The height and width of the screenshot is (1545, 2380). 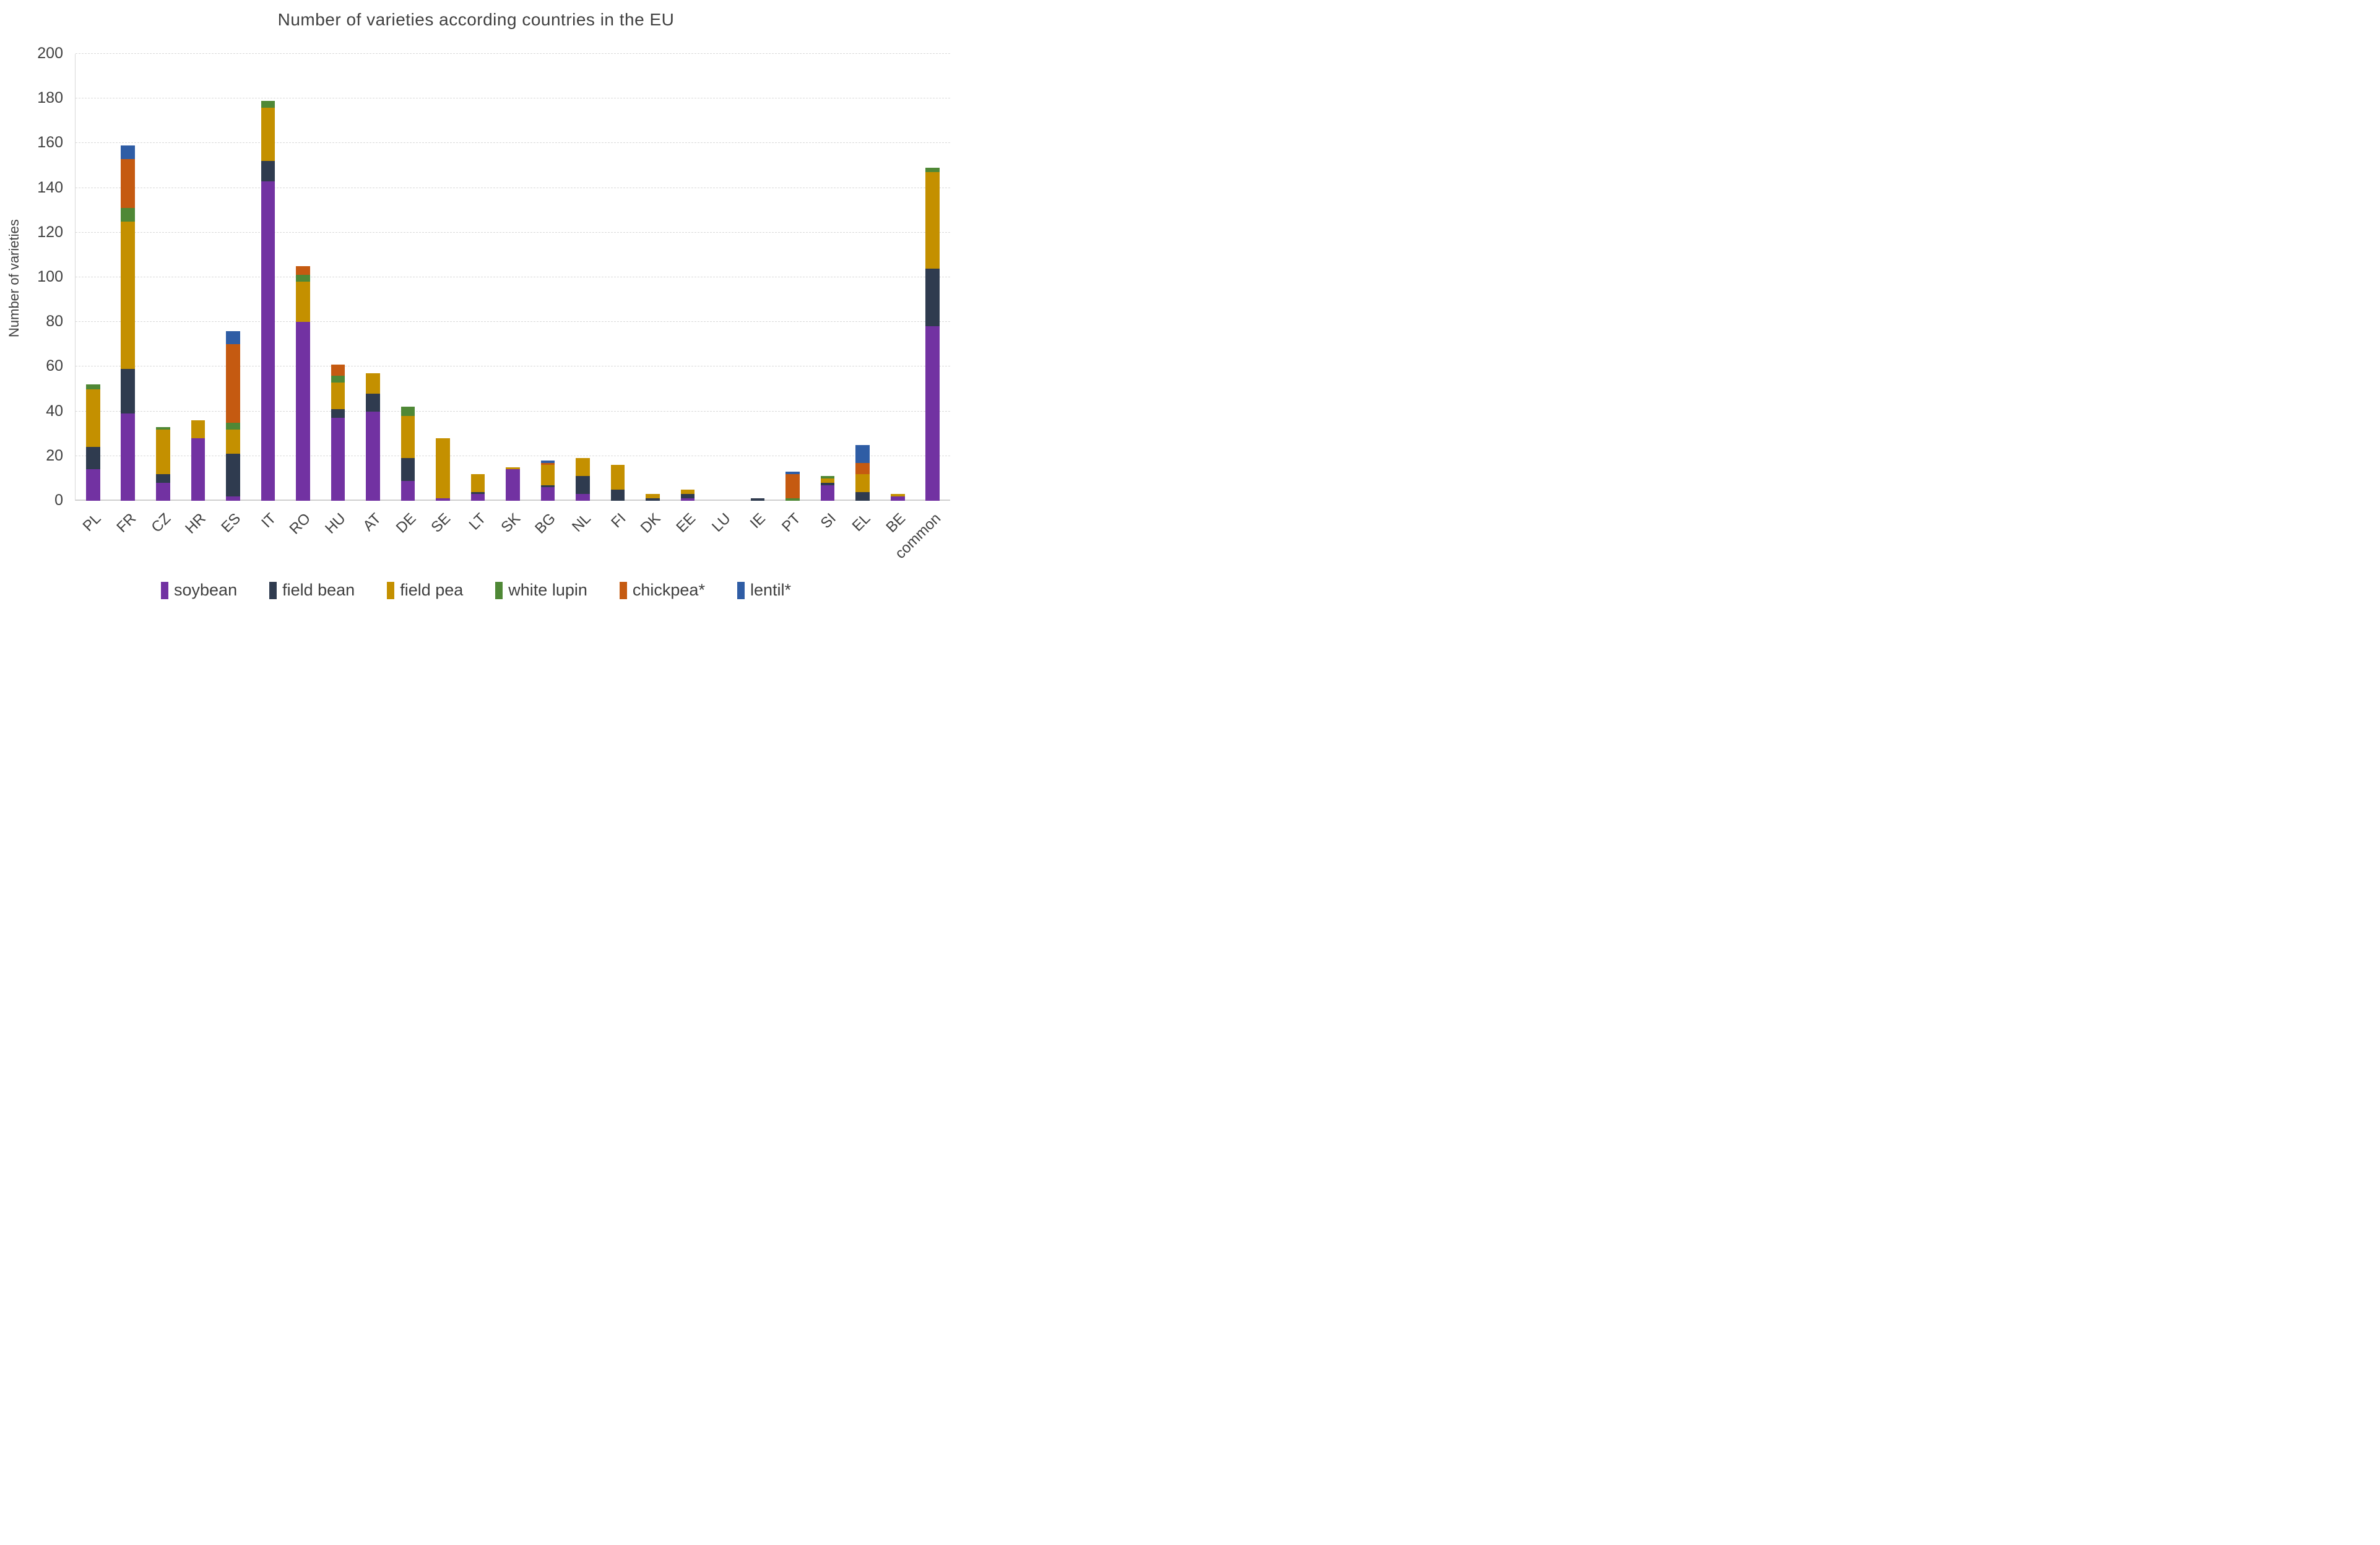 What do you see at coordinates (50, 98) in the screenshot?
I see `y-tick-label: 180` at bounding box center [50, 98].